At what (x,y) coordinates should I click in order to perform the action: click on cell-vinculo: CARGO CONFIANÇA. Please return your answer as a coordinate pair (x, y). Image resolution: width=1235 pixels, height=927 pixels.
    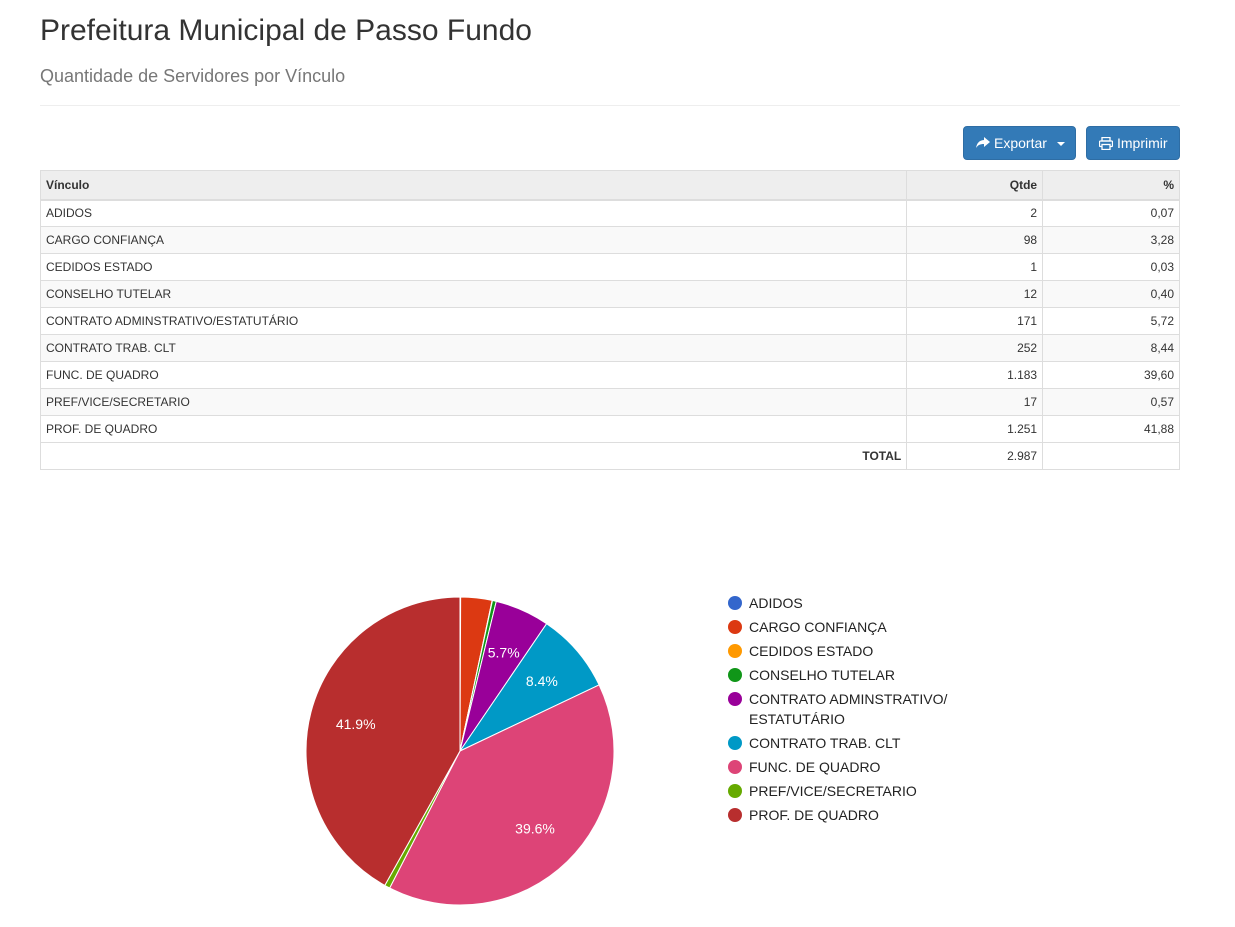
    Looking at the image, I should click on (473, 240).